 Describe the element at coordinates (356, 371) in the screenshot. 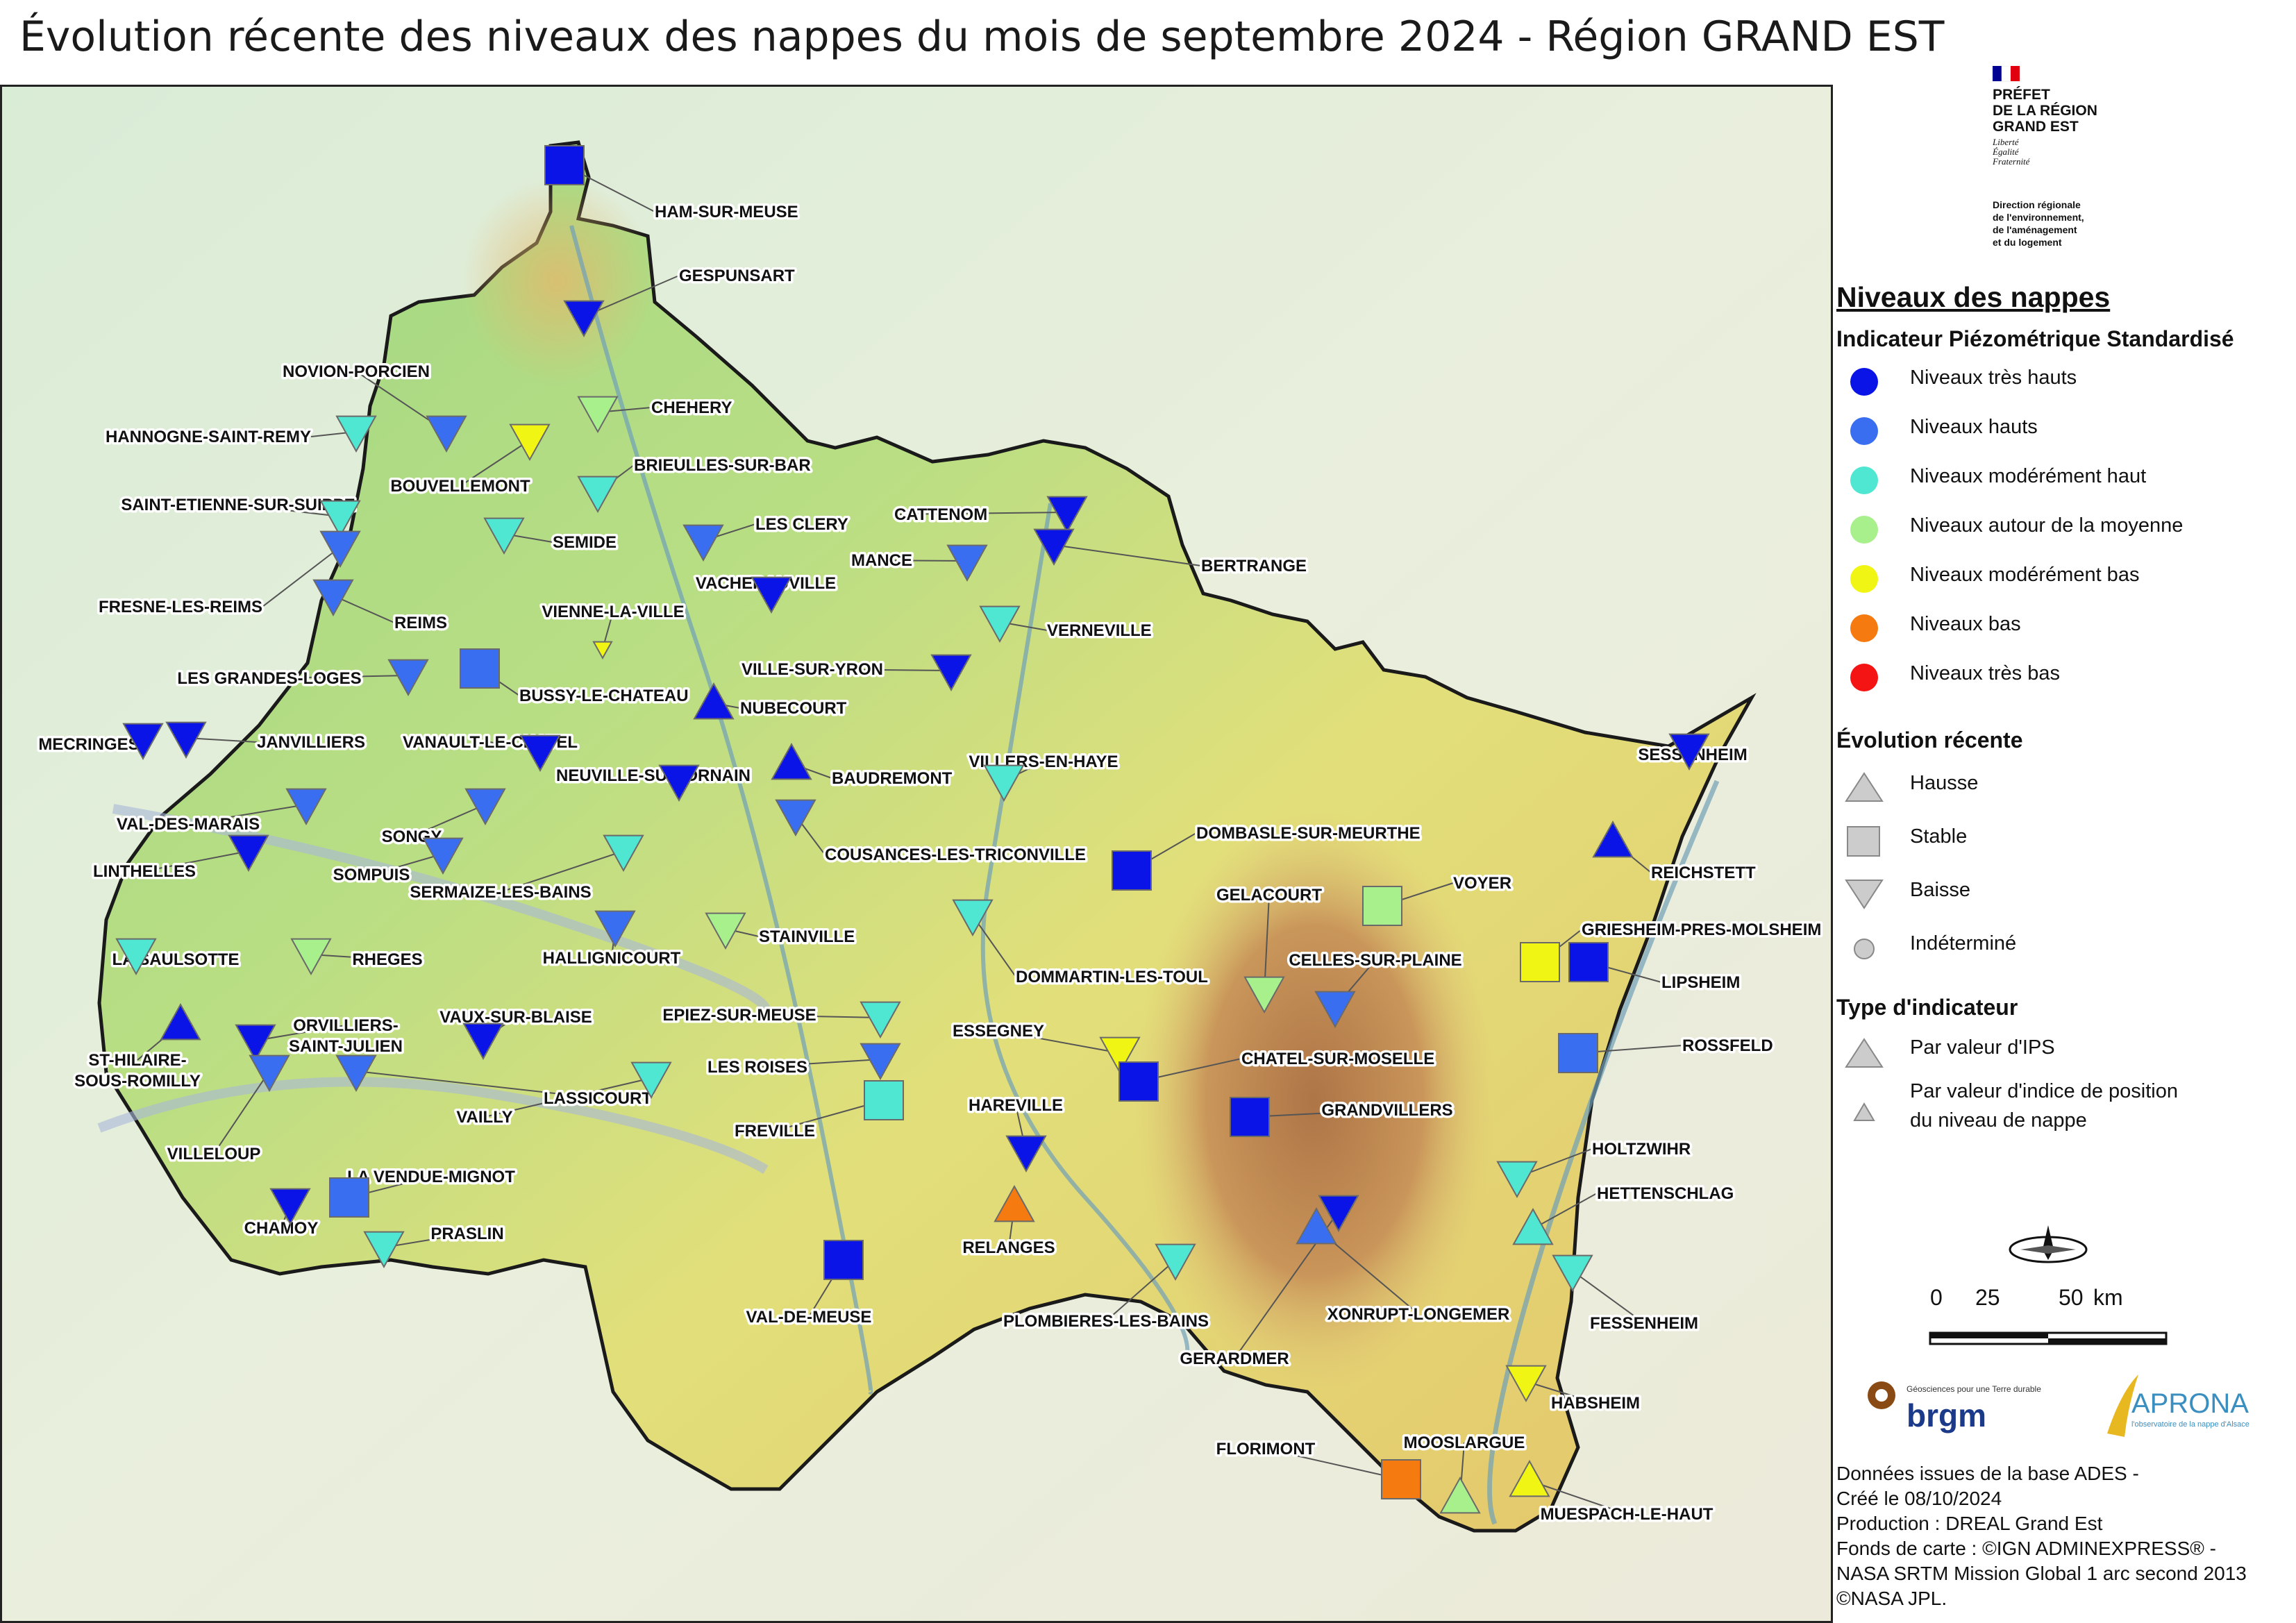

I see `station-label-novion-porcien: NOVION-PORCIEN` at that location.